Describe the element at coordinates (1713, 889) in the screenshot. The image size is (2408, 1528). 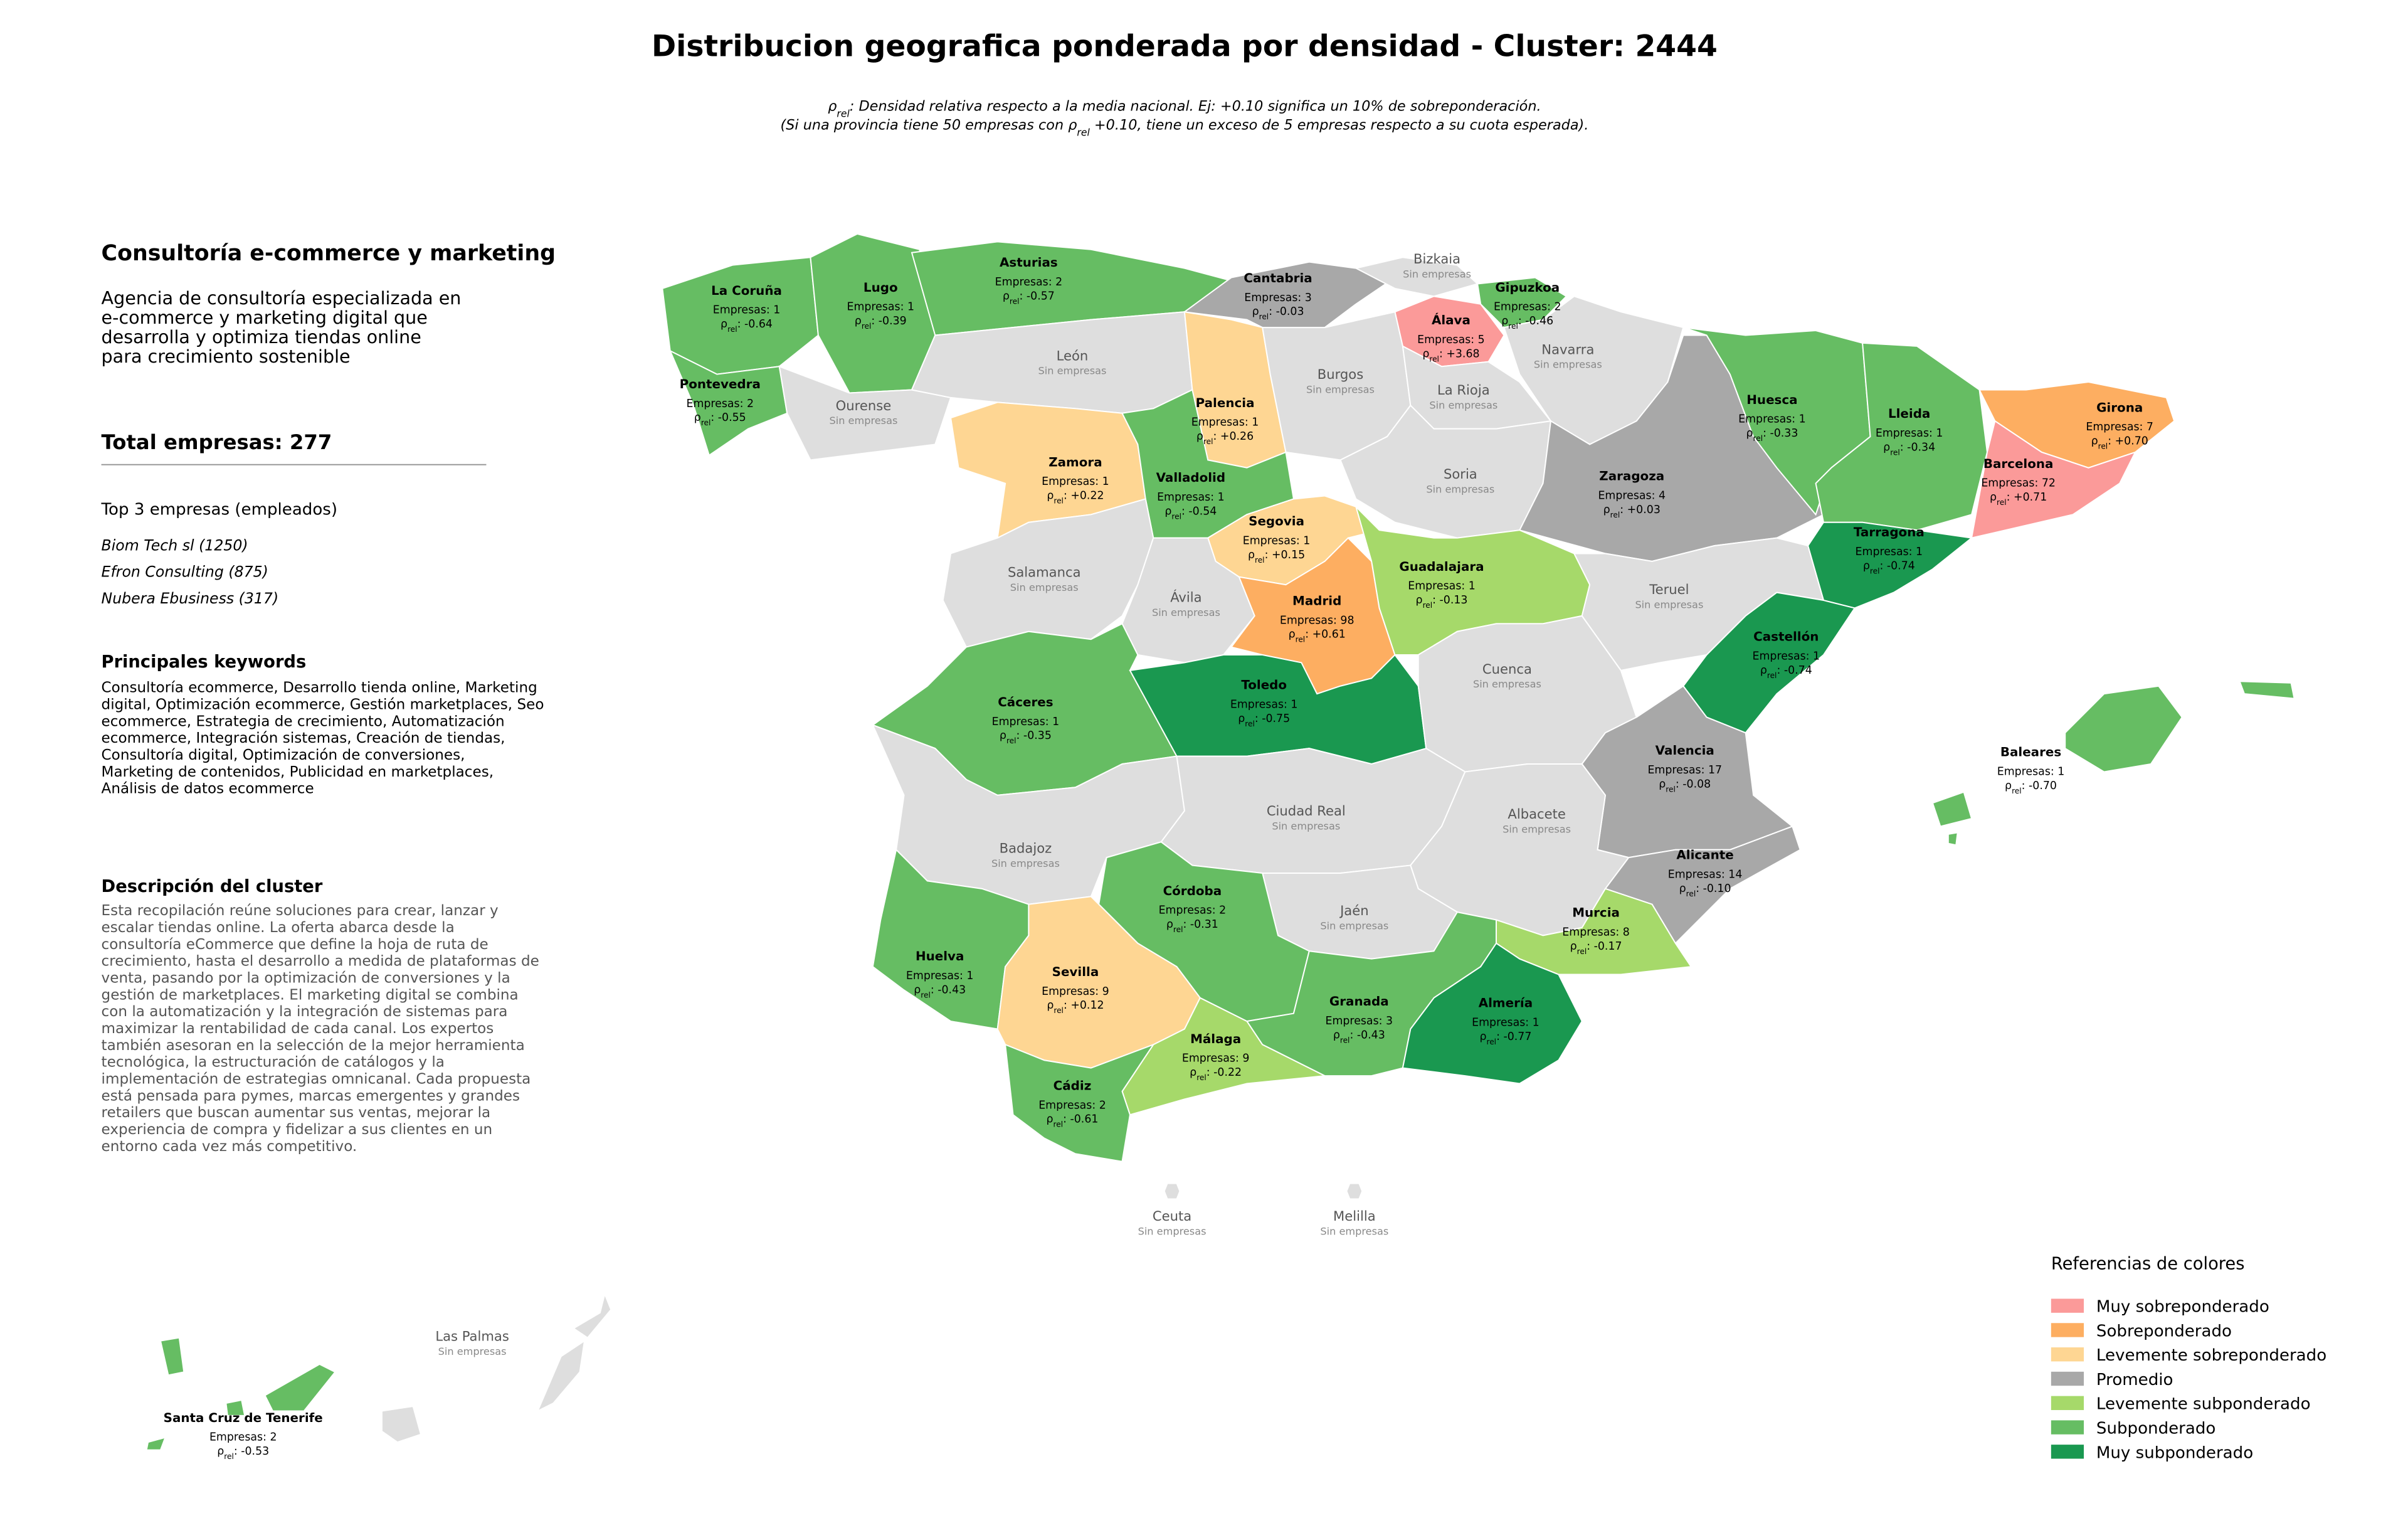
I see `province-rho-part: : -0.10` at that location.